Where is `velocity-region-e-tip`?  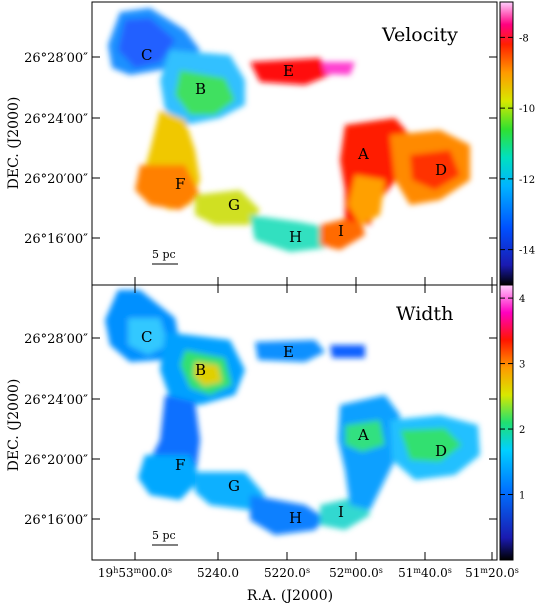 velocity-region-e-tip is located at coordinates (338, 68).